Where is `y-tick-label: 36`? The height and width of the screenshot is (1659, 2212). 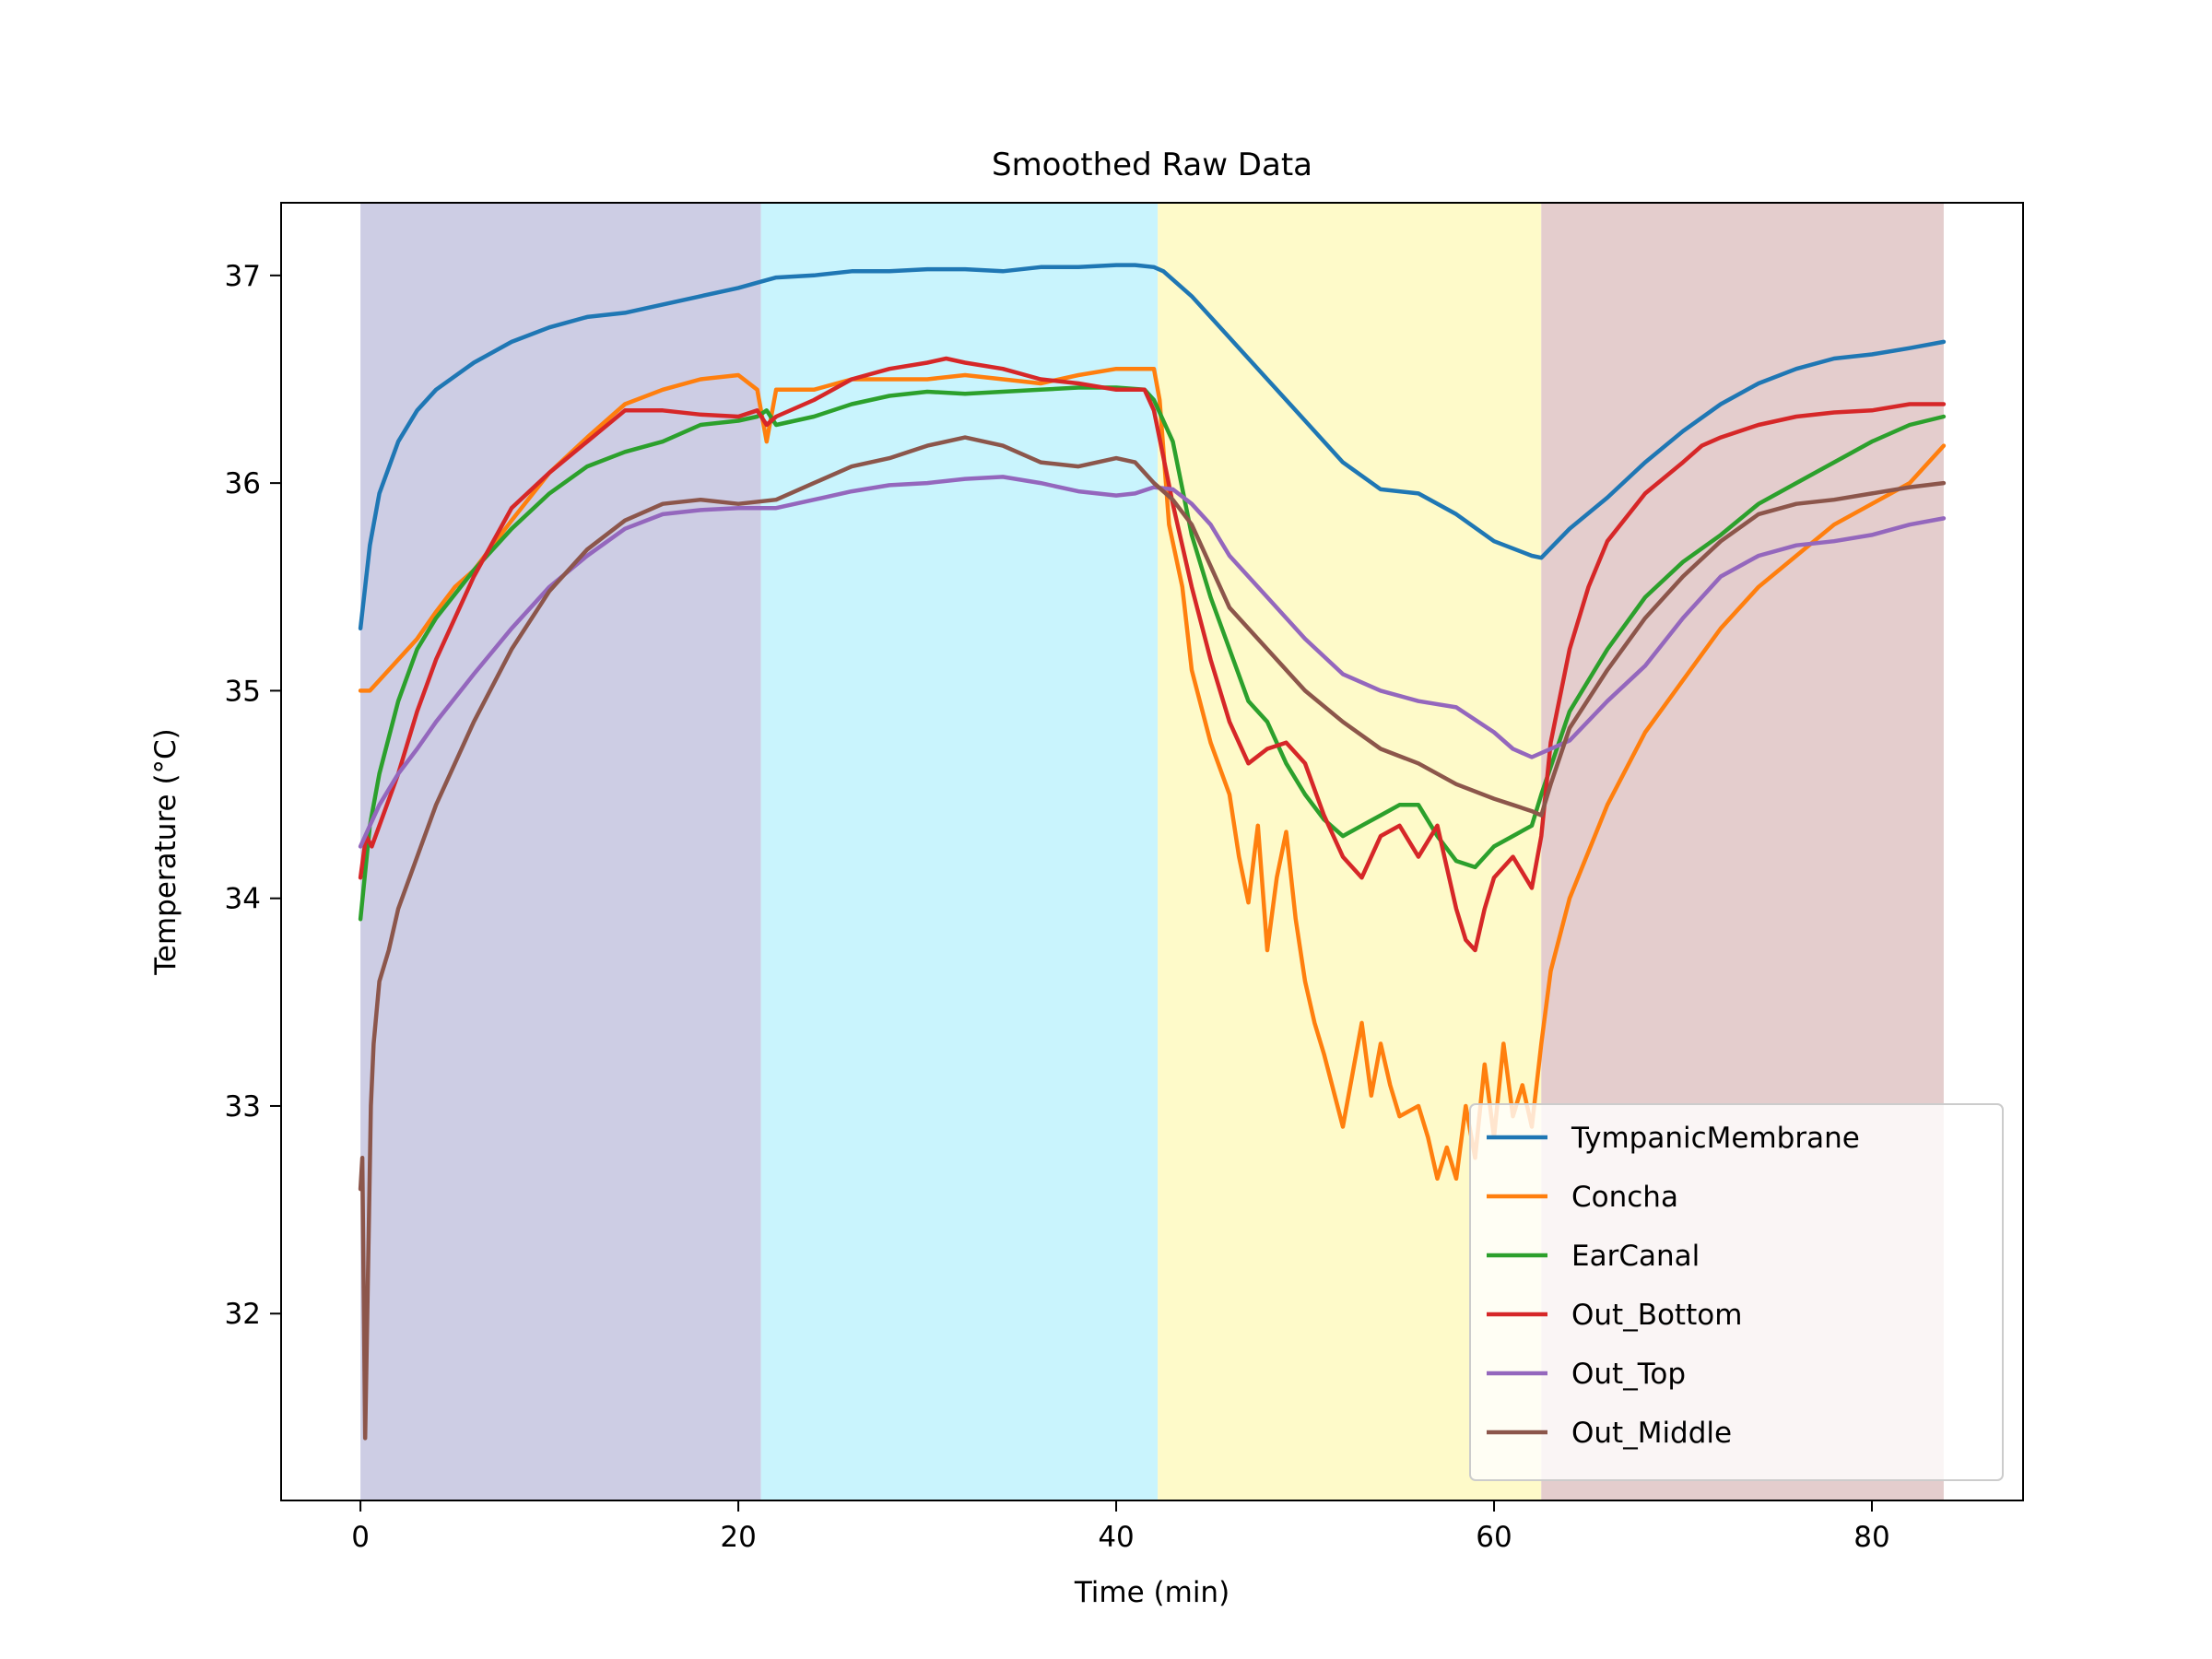
y-tick-label: 36 is located at coordinates (243, 483).